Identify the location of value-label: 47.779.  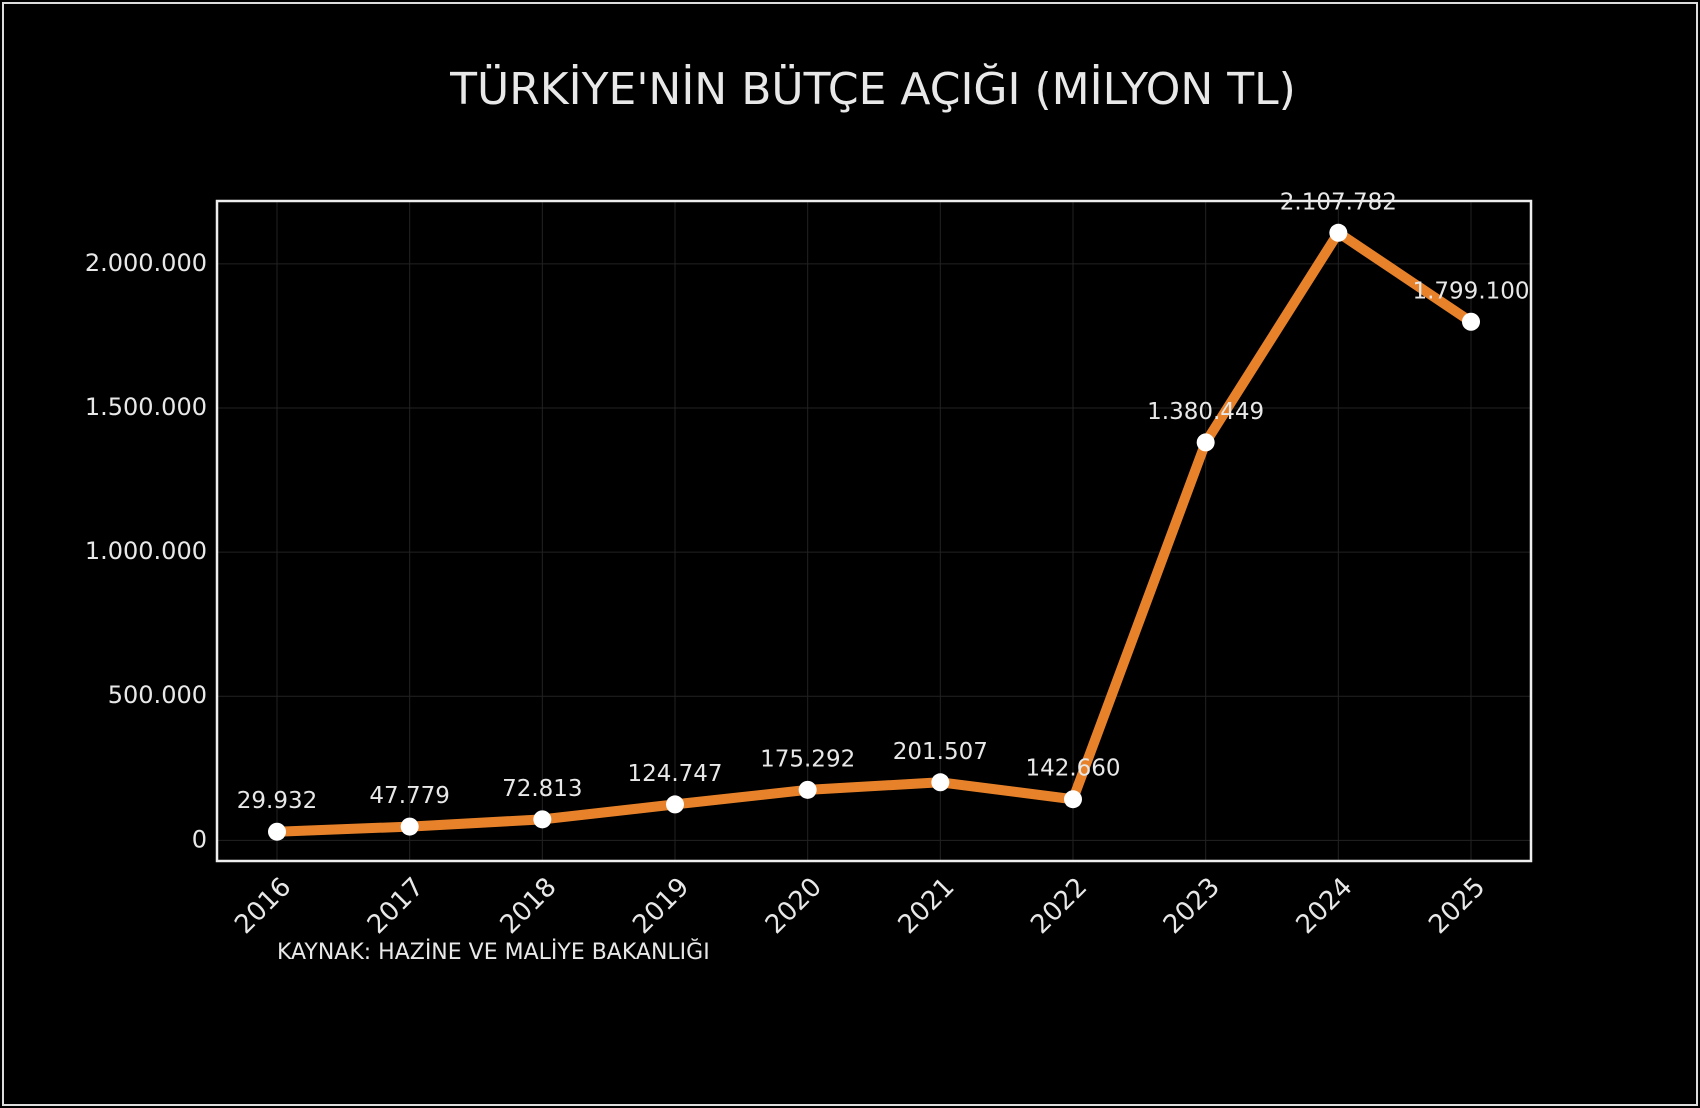
(409, 796).